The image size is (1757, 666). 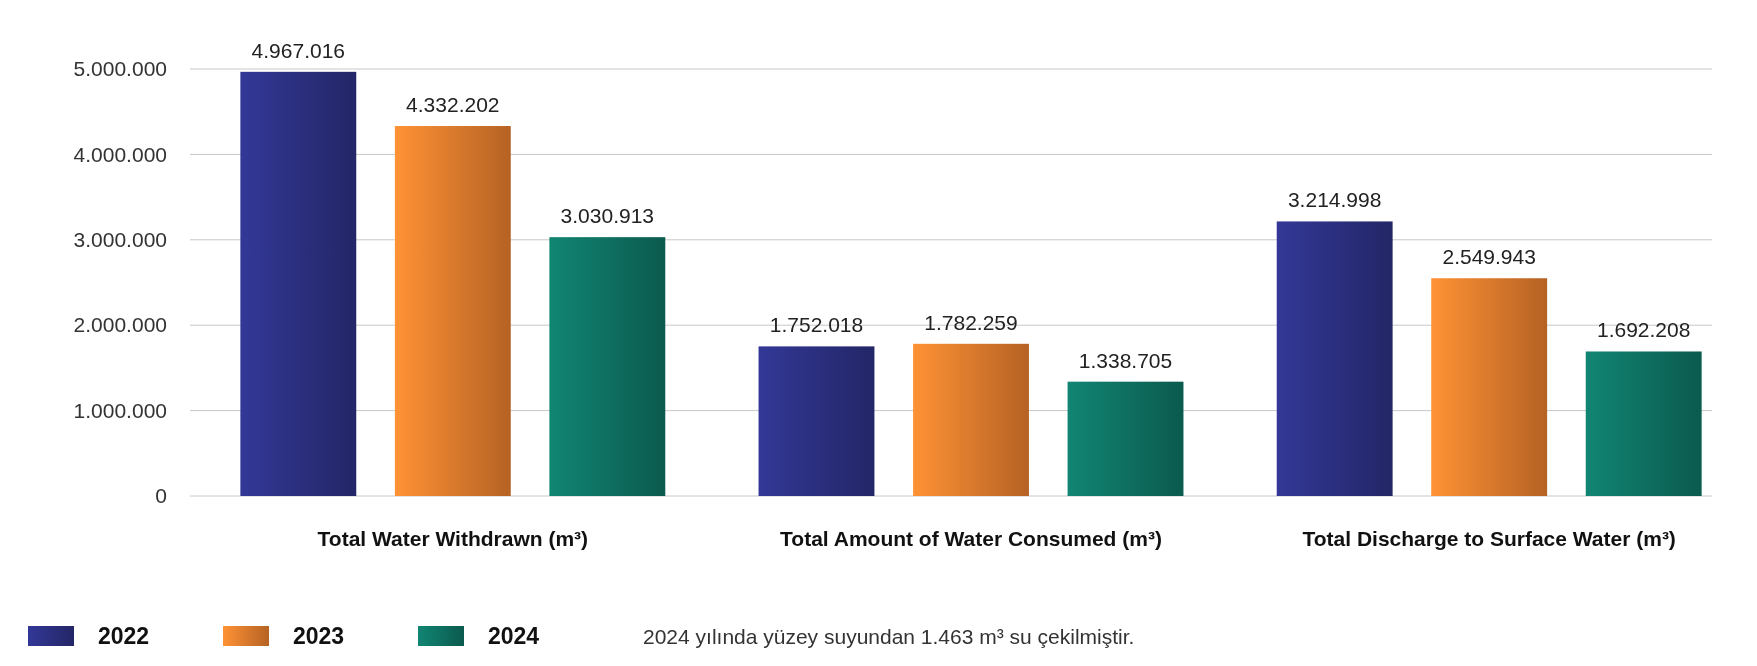 I want to click on y-tick-label: 2.000.000, so click(x=120, y=325).